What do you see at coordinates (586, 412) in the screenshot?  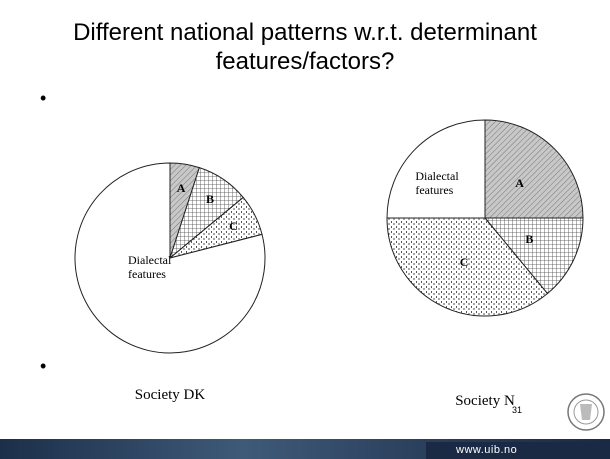 I see `logo` at bounding box center [586, 412].